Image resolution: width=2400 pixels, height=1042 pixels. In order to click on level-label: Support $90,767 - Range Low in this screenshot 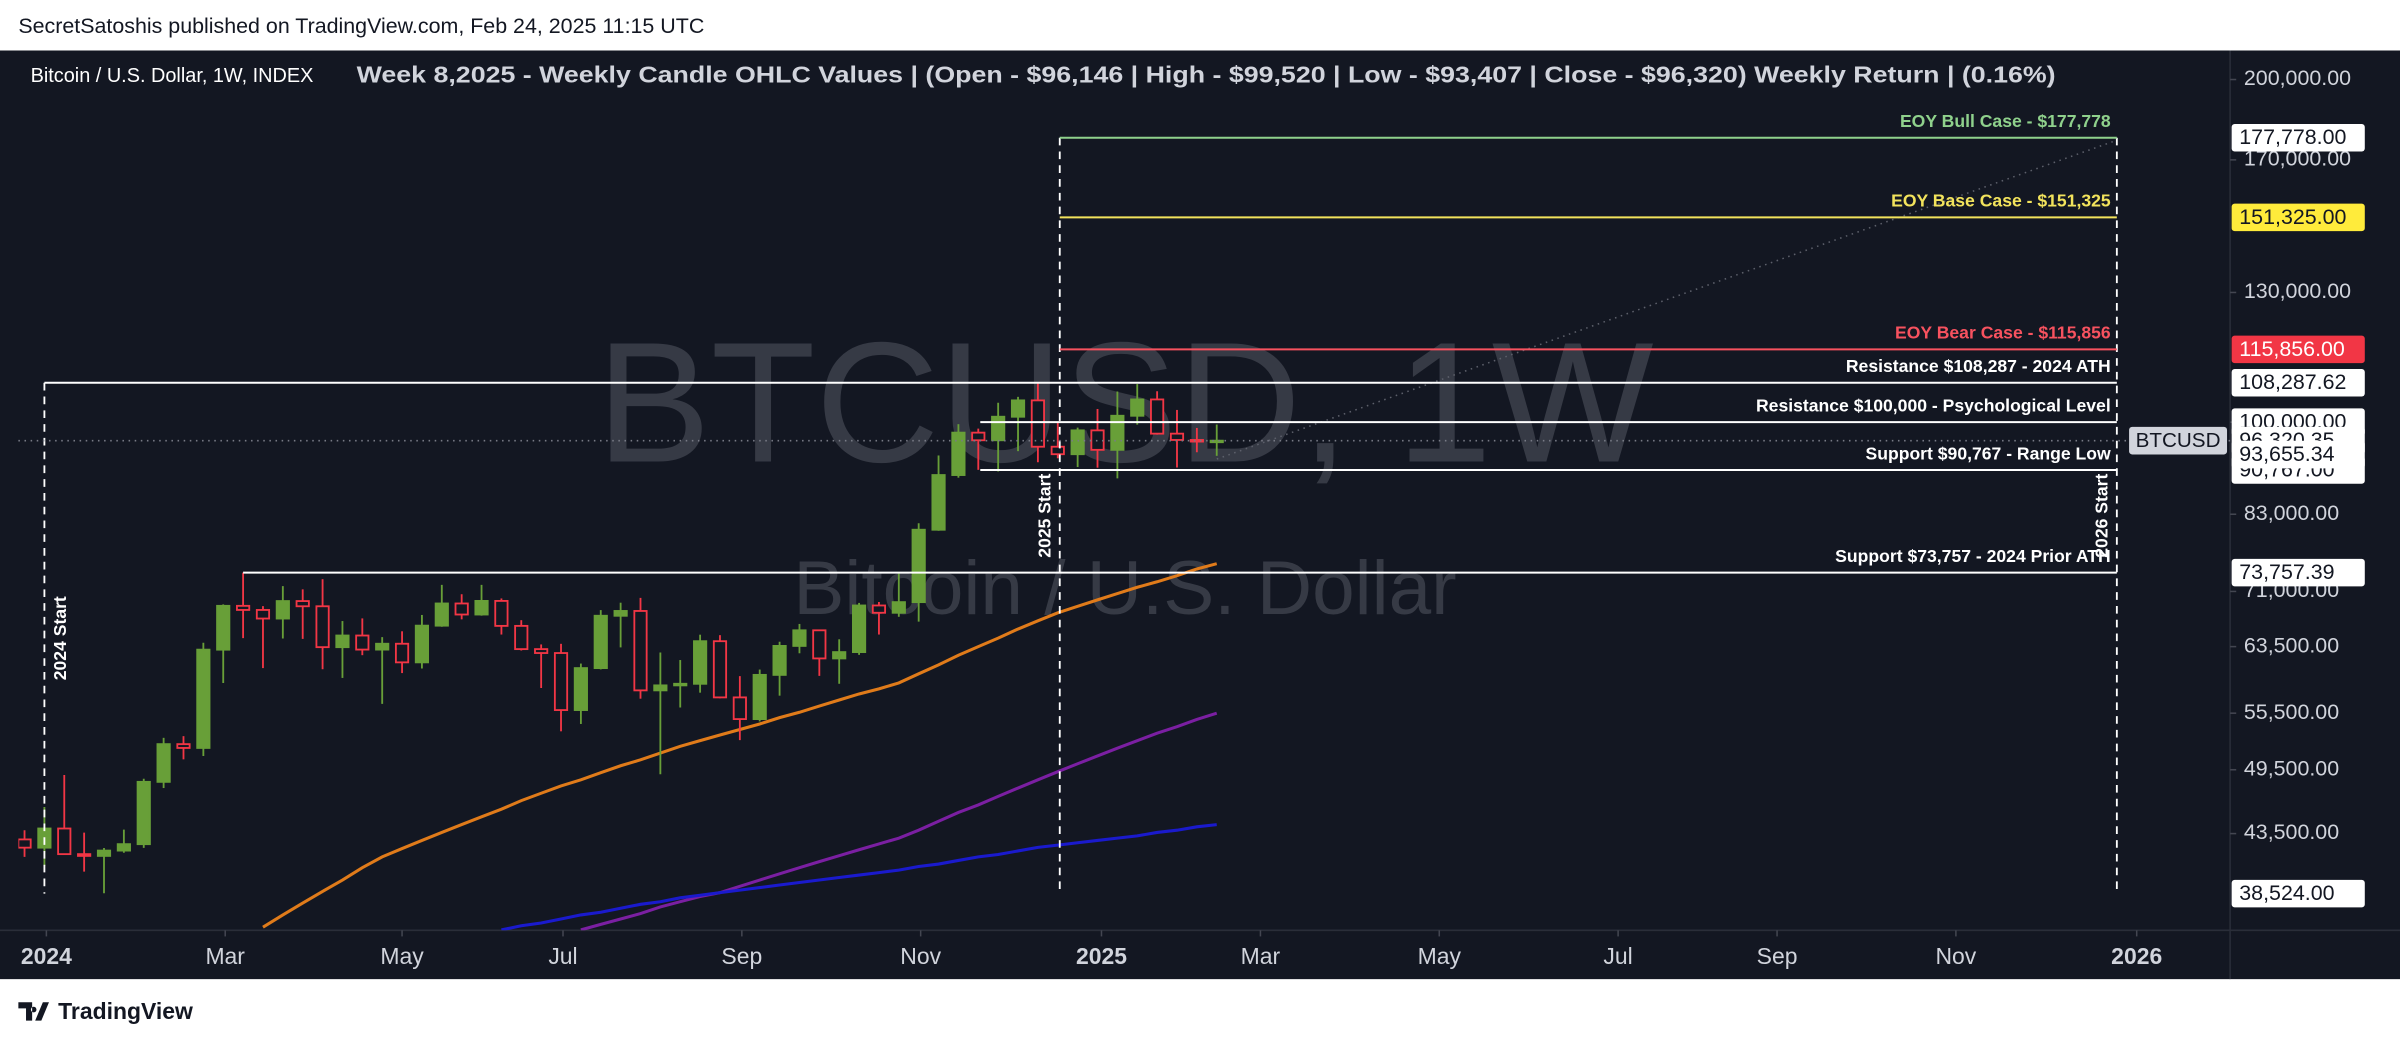, I will do `click(1989, 453)`.